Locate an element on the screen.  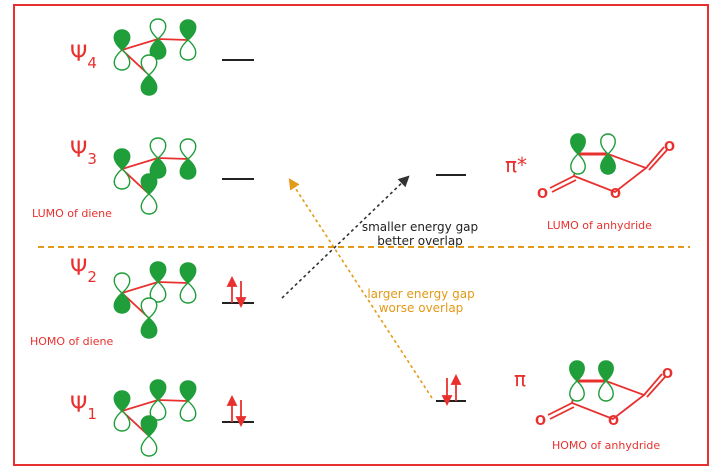
large-gap-arrow is located at coordinates (360, 288).